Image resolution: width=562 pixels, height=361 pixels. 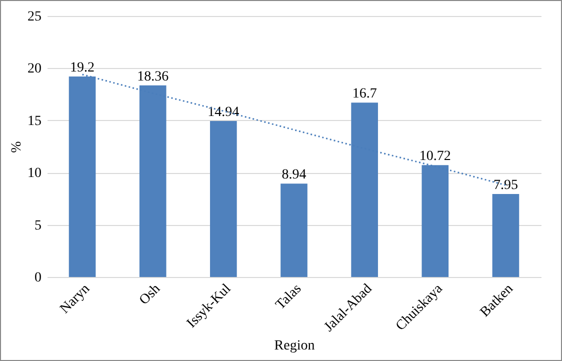 What do you see at coordinates (224, 112) in the screenshot?
I see `data-label: 14.94` at bounding box center [224, 112].